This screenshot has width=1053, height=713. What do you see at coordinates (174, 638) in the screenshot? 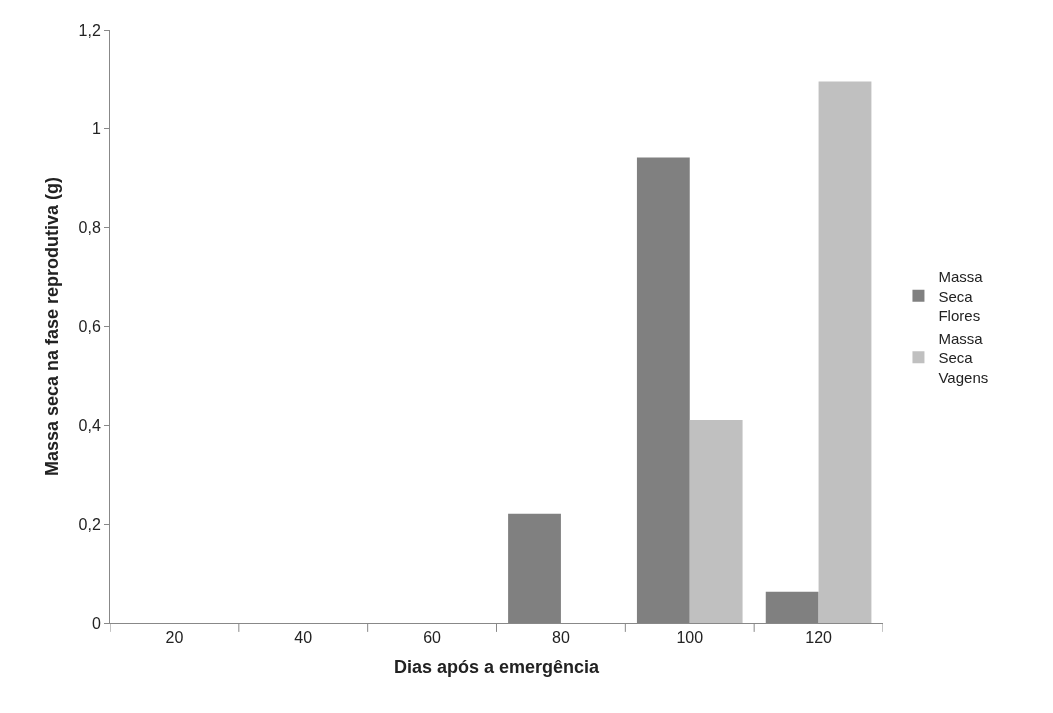
I see `x-tick-label: 20` at bounding box center [174, 638].